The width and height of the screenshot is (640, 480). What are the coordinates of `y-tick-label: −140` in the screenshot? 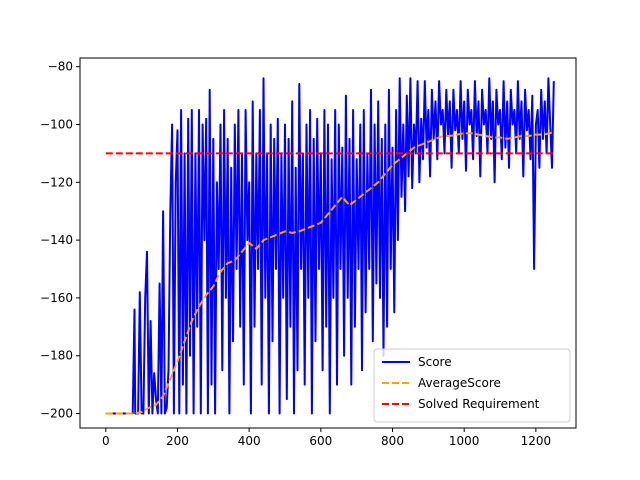 It's located at (56, 240).